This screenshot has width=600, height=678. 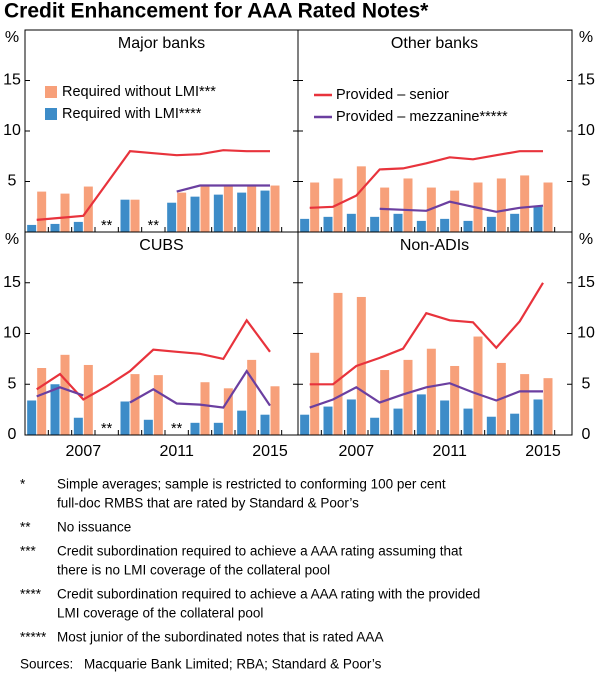 I want to click on note-text: LMI coverage of the collateral pool, so click(x=160, y=613).